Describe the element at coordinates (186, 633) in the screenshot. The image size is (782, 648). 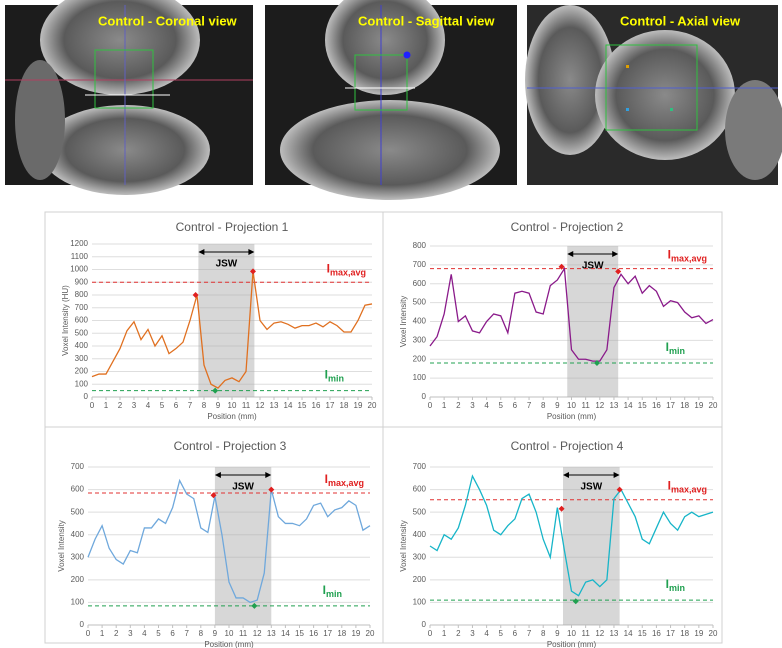
I see `x-tick-label: 7` at that location.